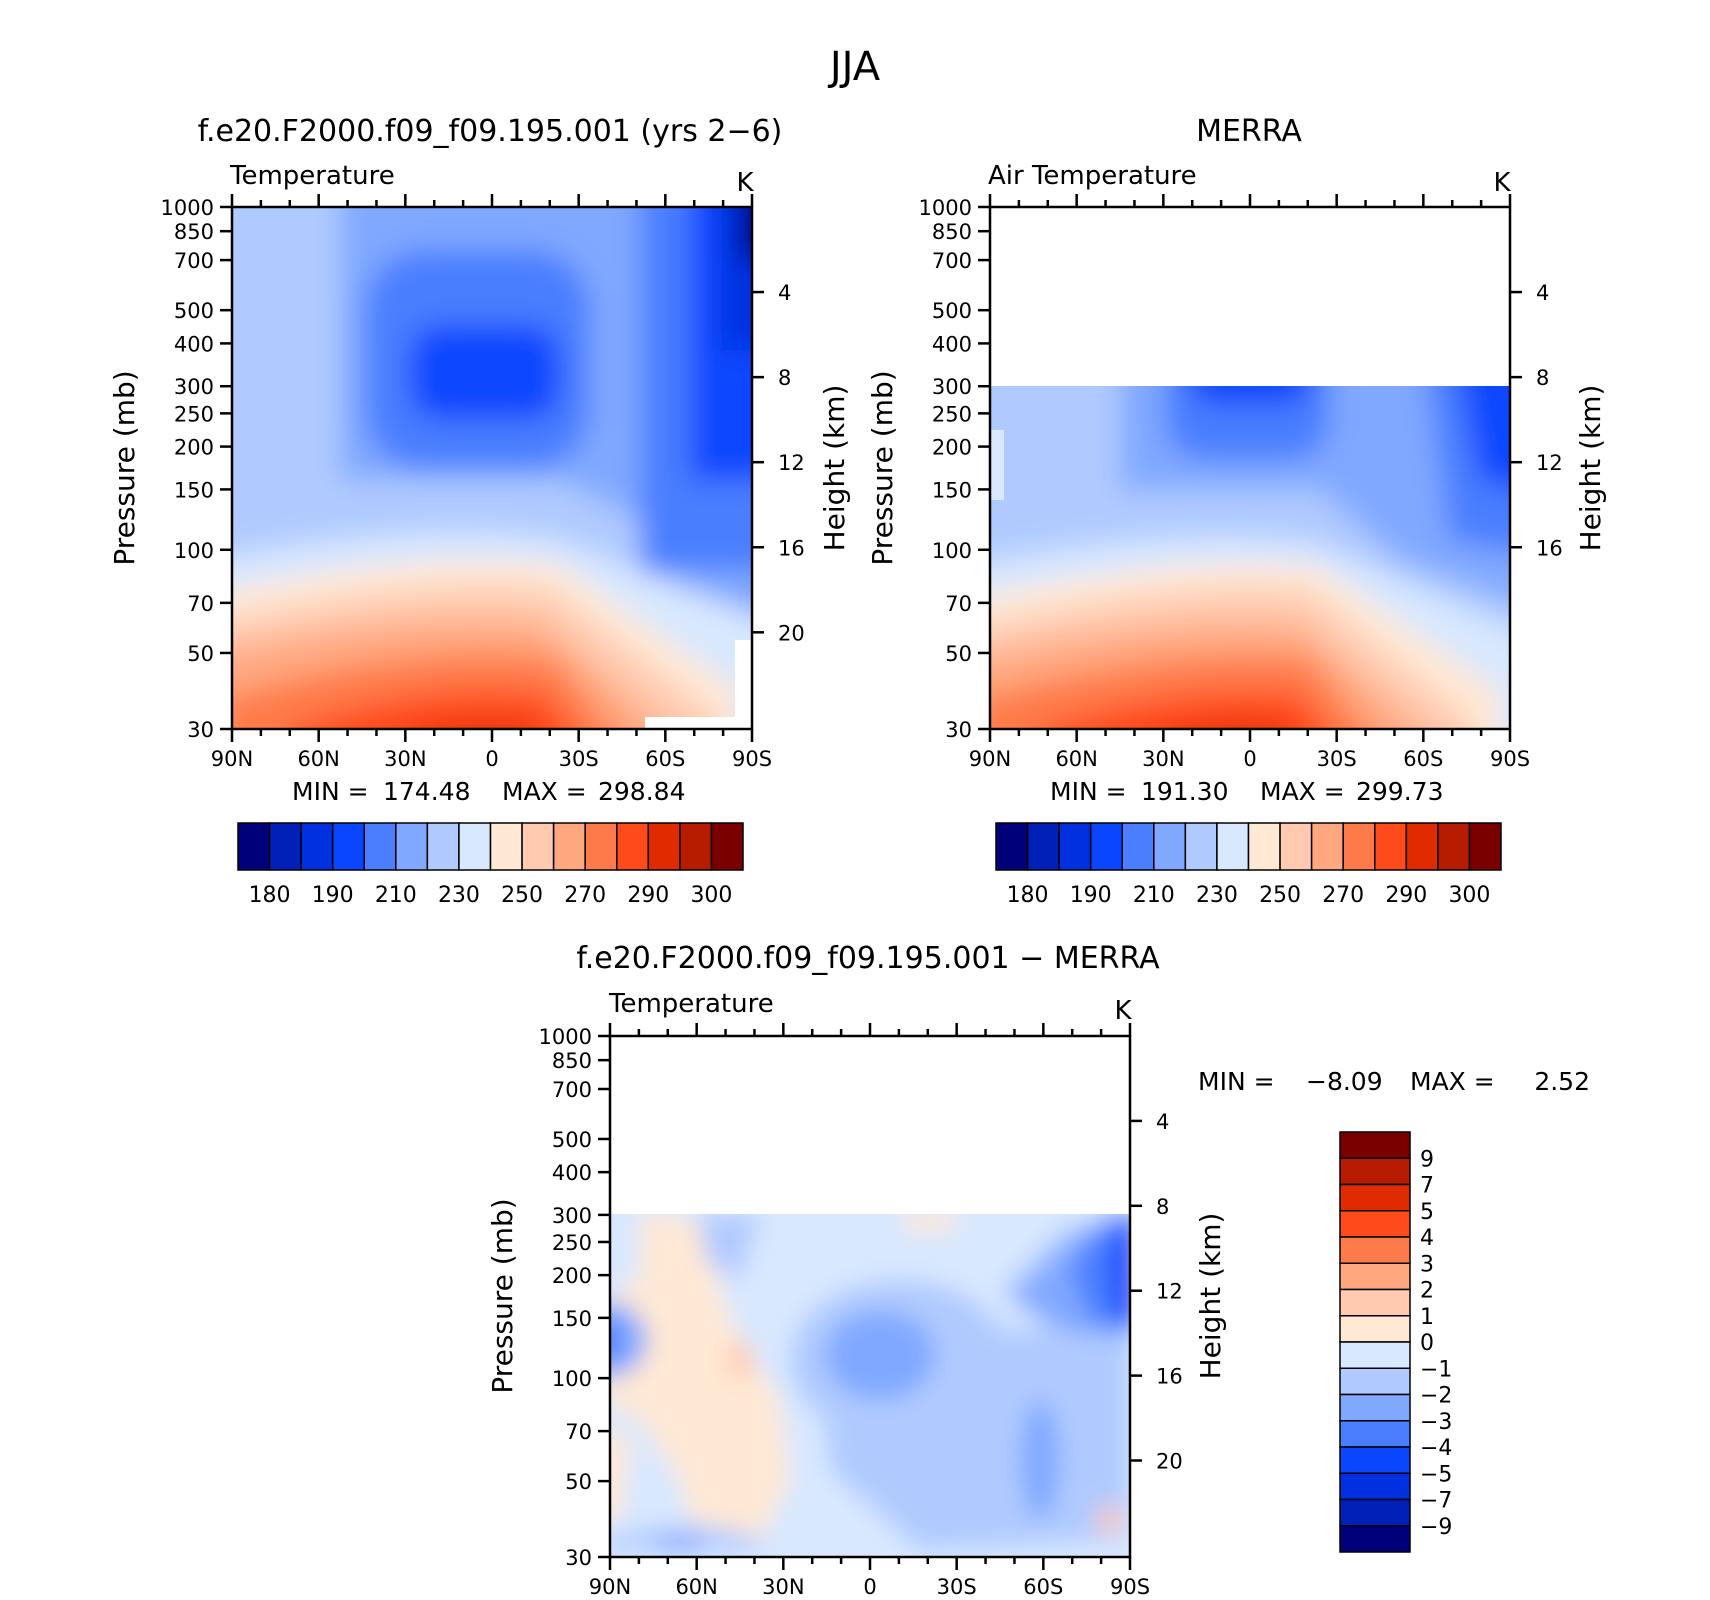  Describe the element at coordinates (1427, 1238) in the screenshot. I see `colorbar-label: 4` at that location.